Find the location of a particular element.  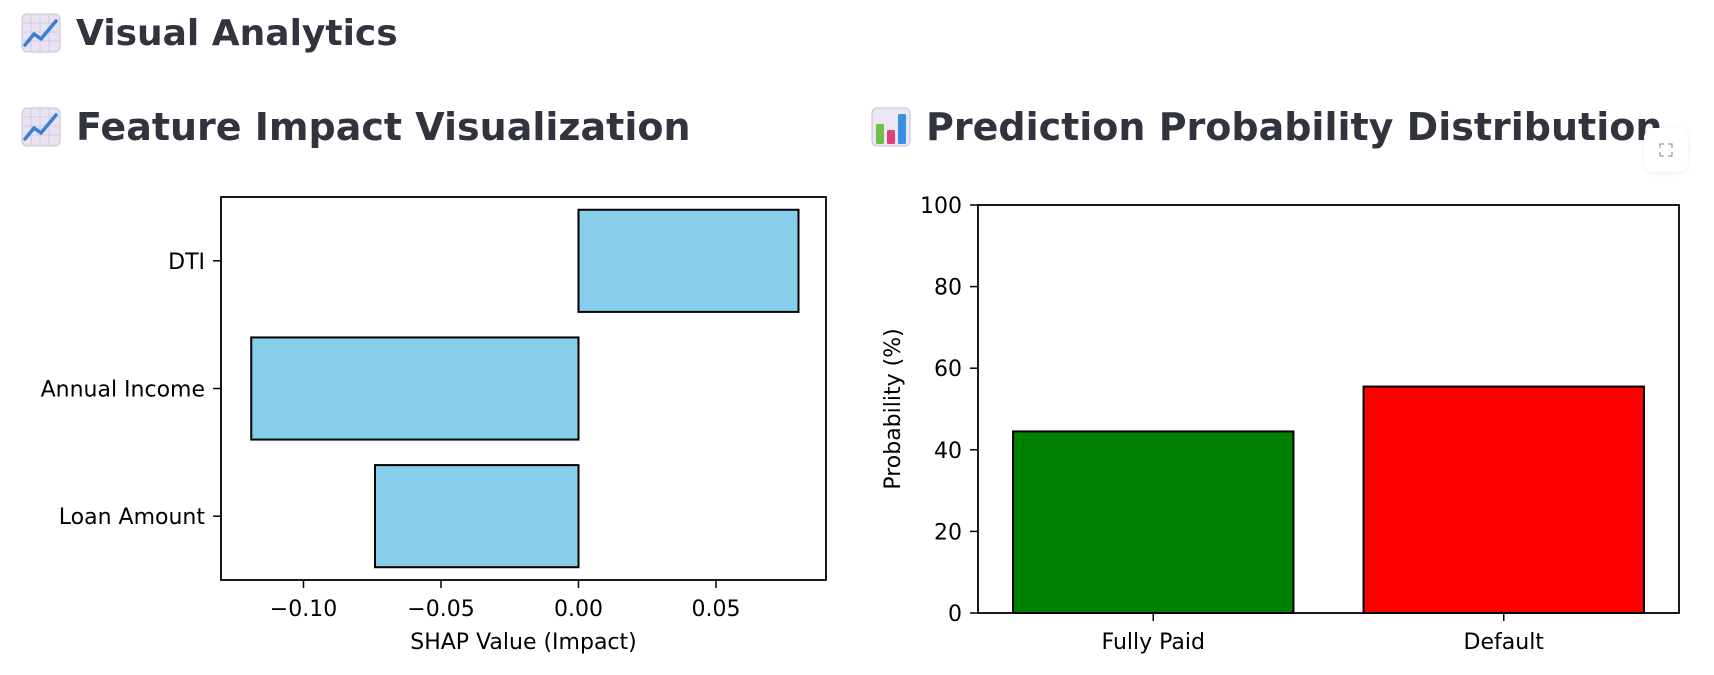

y-tick-label: 60 is located at coordinates (948, 369).